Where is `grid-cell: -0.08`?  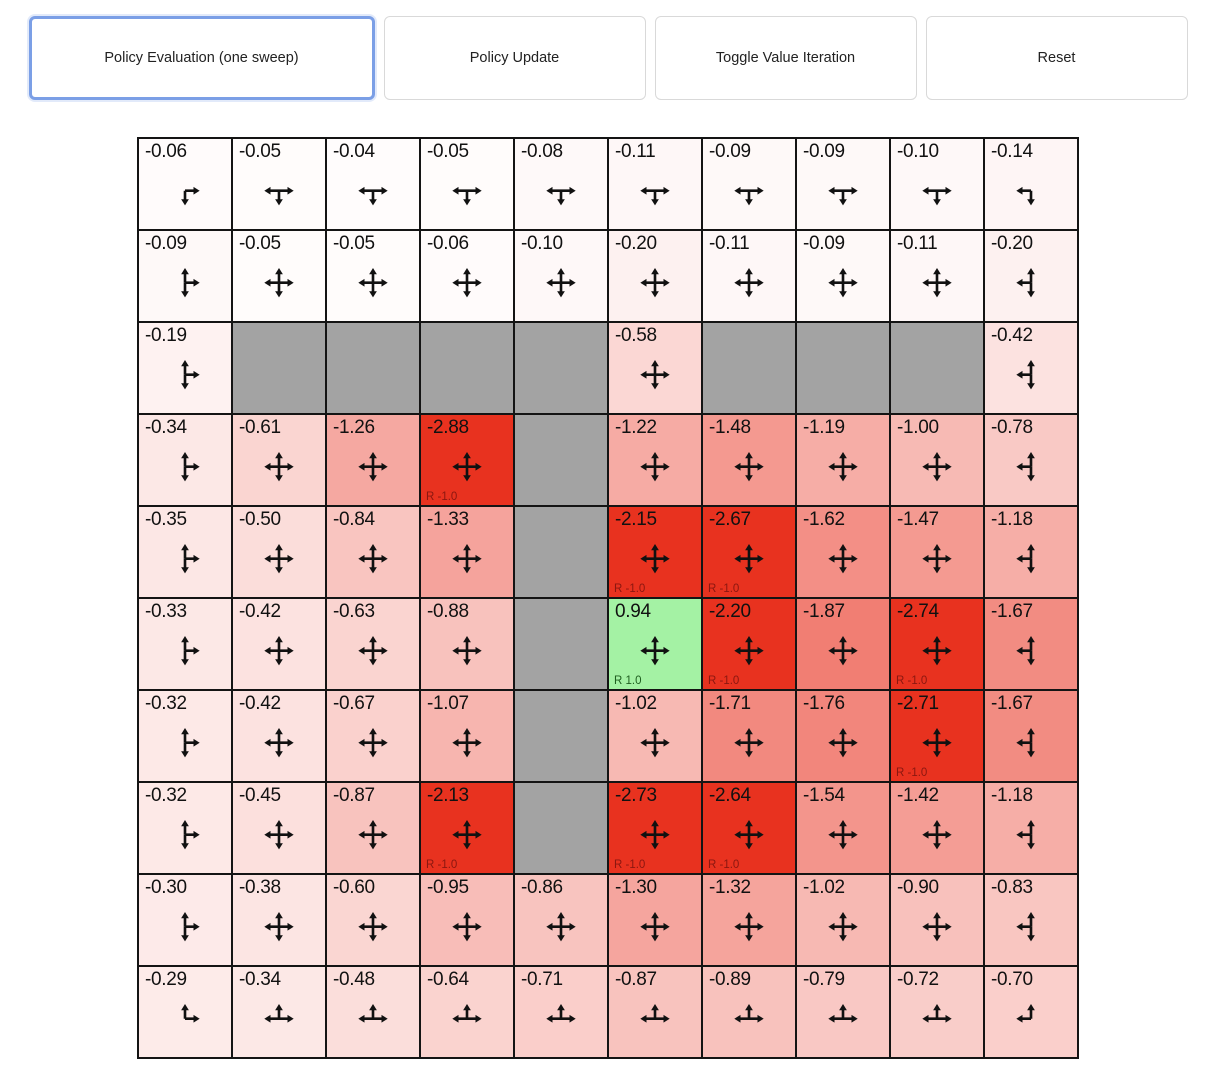 grid-cell: -0.08 is located at coordinates (561, 184).